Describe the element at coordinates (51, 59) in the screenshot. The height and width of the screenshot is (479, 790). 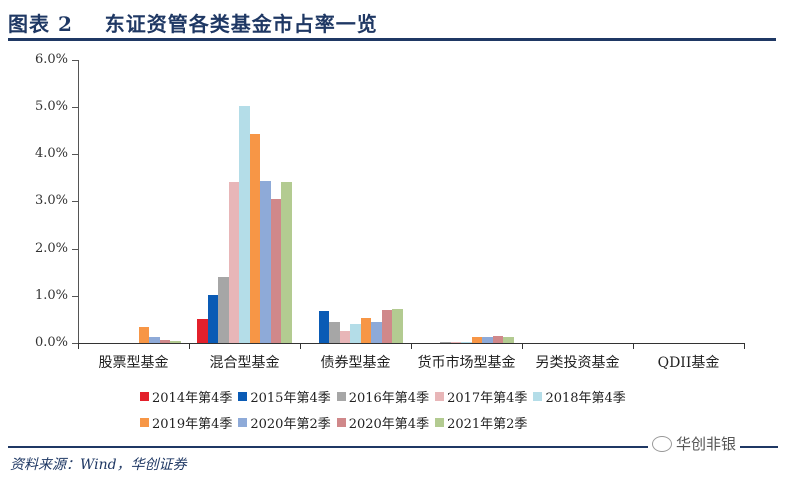
I see `y-tick-label: 6.0%` at that location.